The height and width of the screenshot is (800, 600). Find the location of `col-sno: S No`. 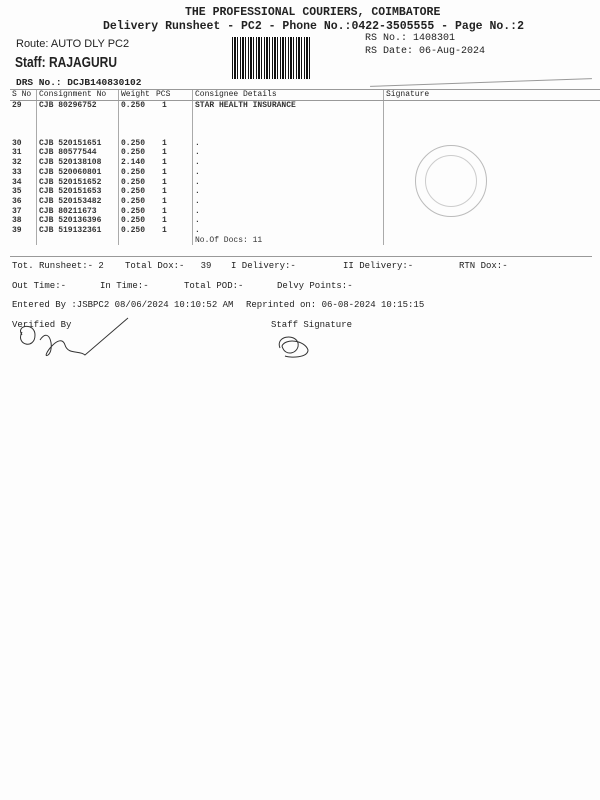

col-sno: S No is located at coordinates (23, 95).